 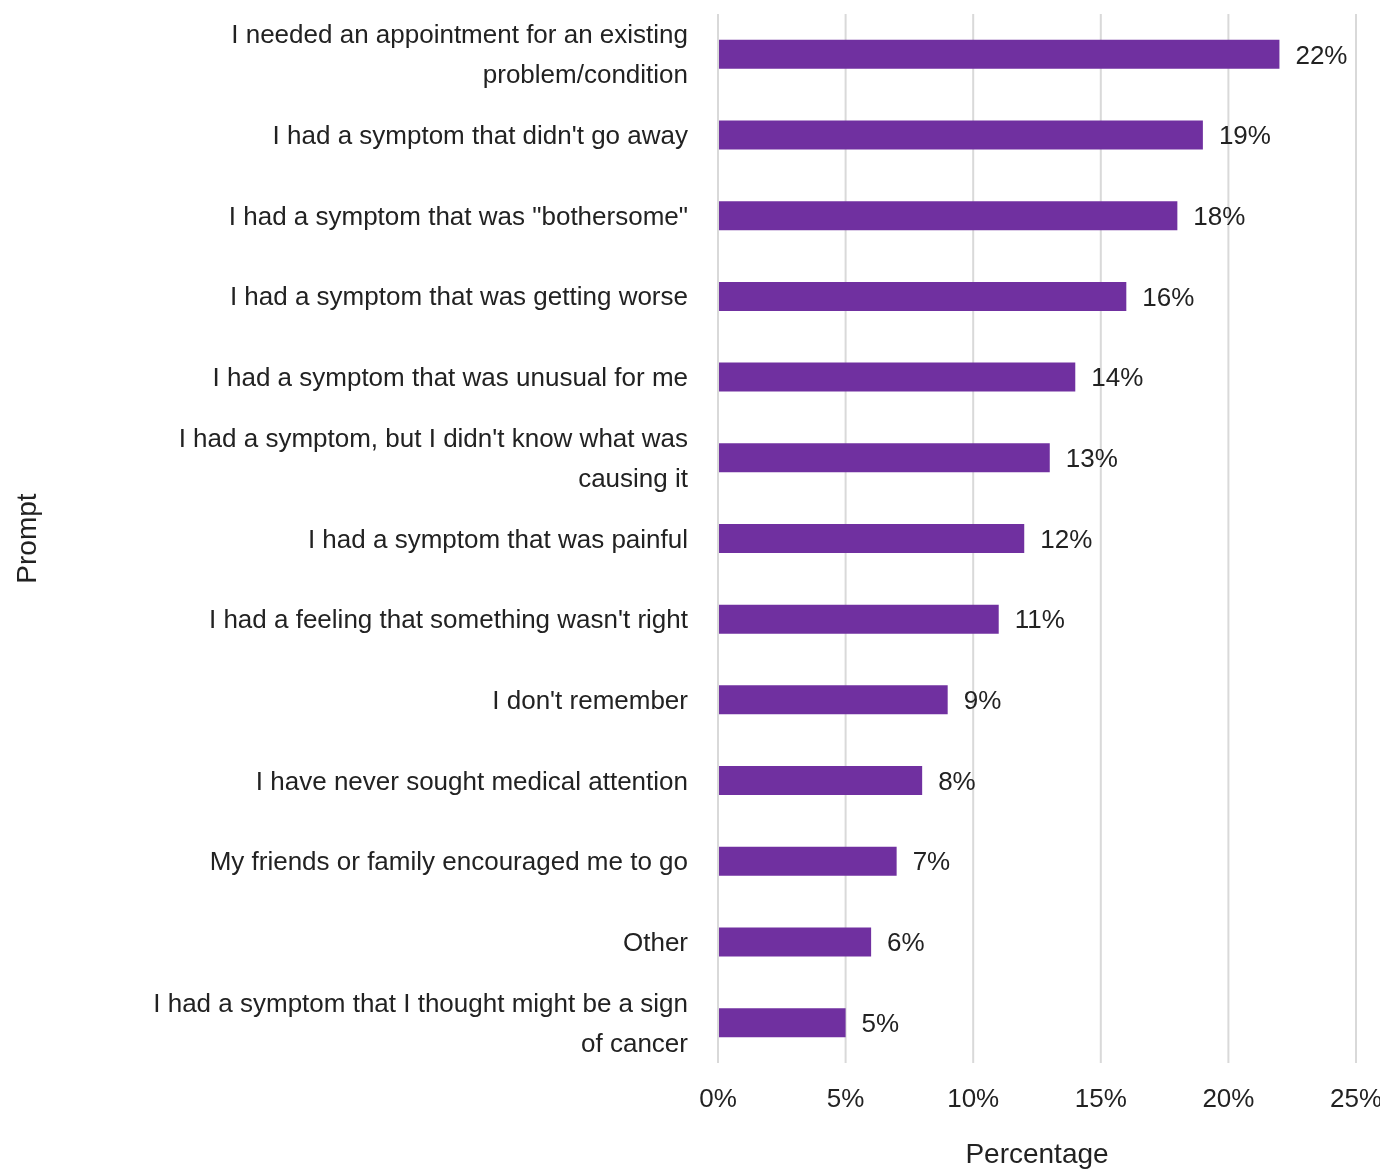 I want to click on data-label: 22%, so click(x=1321, y=54).